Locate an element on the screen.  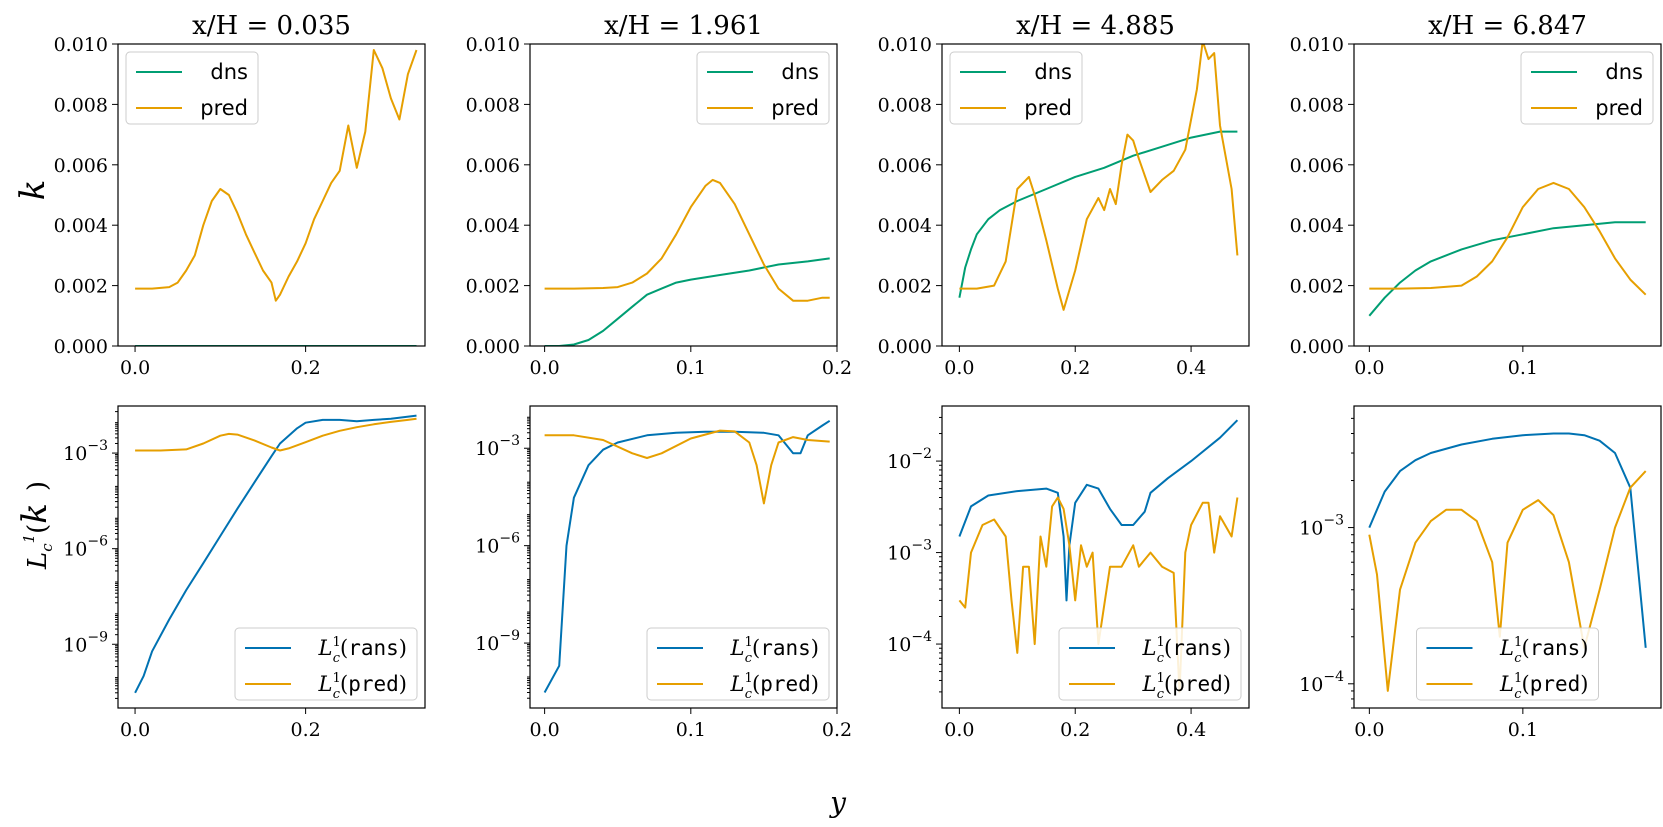
chart-panel-5: 0.0 0.2 10⁻⁹ 10⁻⁶ 10⁻³ L1 c(rans) L1 c(pred) is located at coordinates (244, 573).